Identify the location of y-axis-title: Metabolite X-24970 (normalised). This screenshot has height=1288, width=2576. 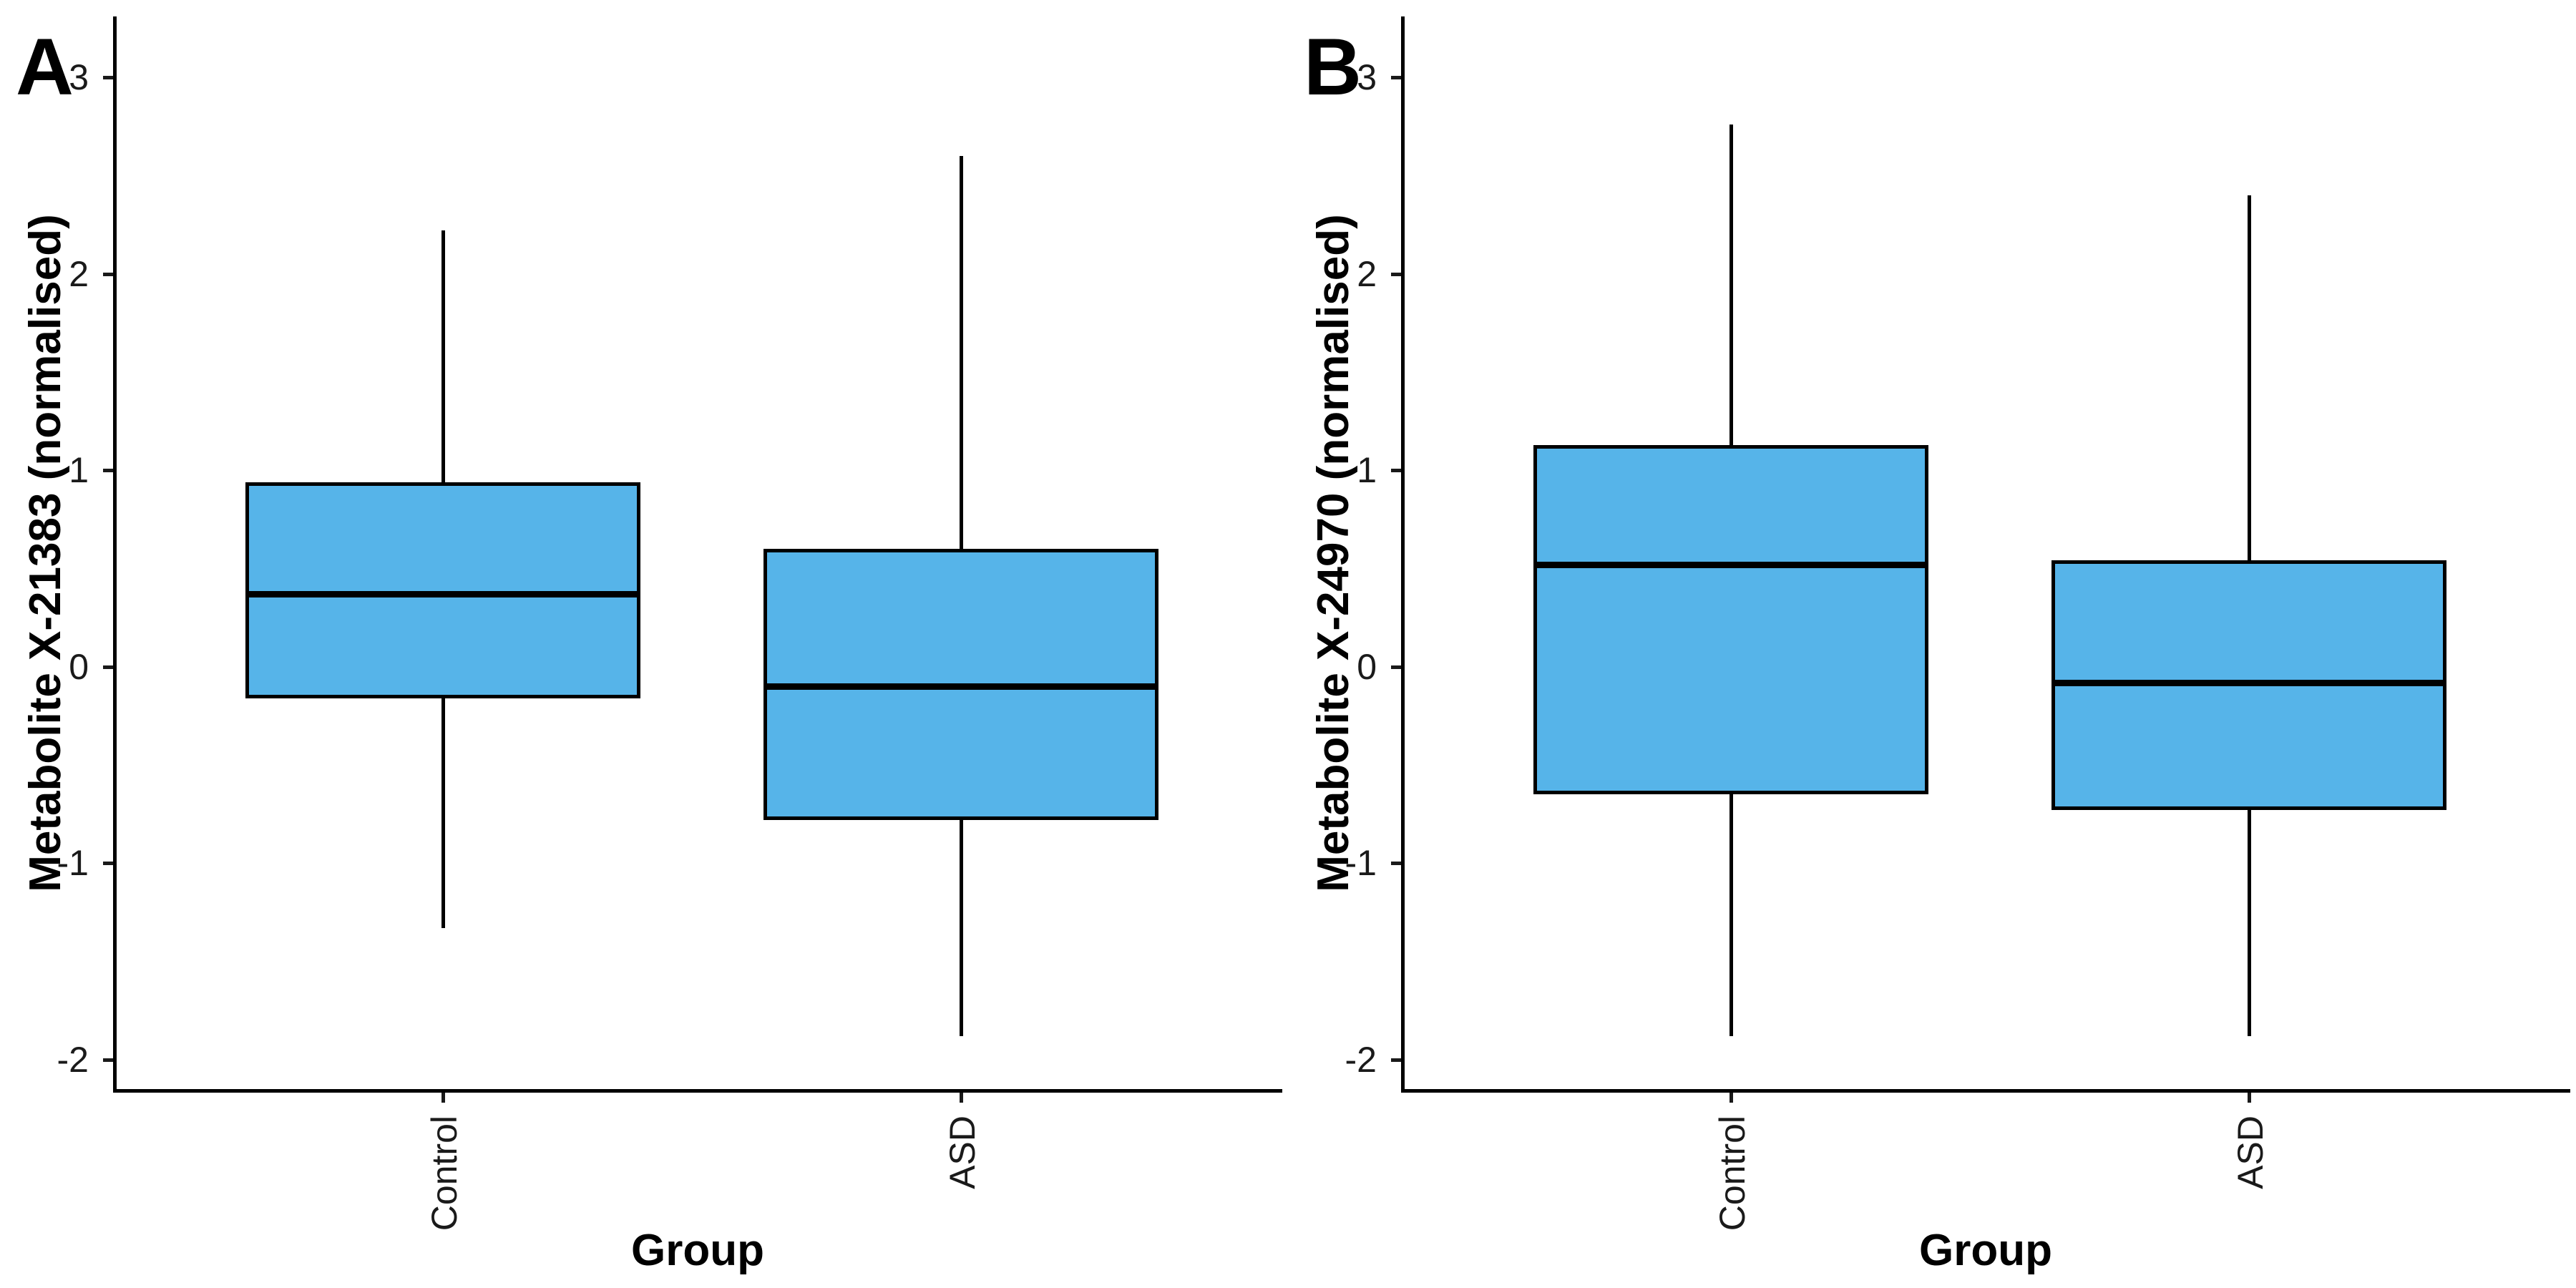
(1333, 552).